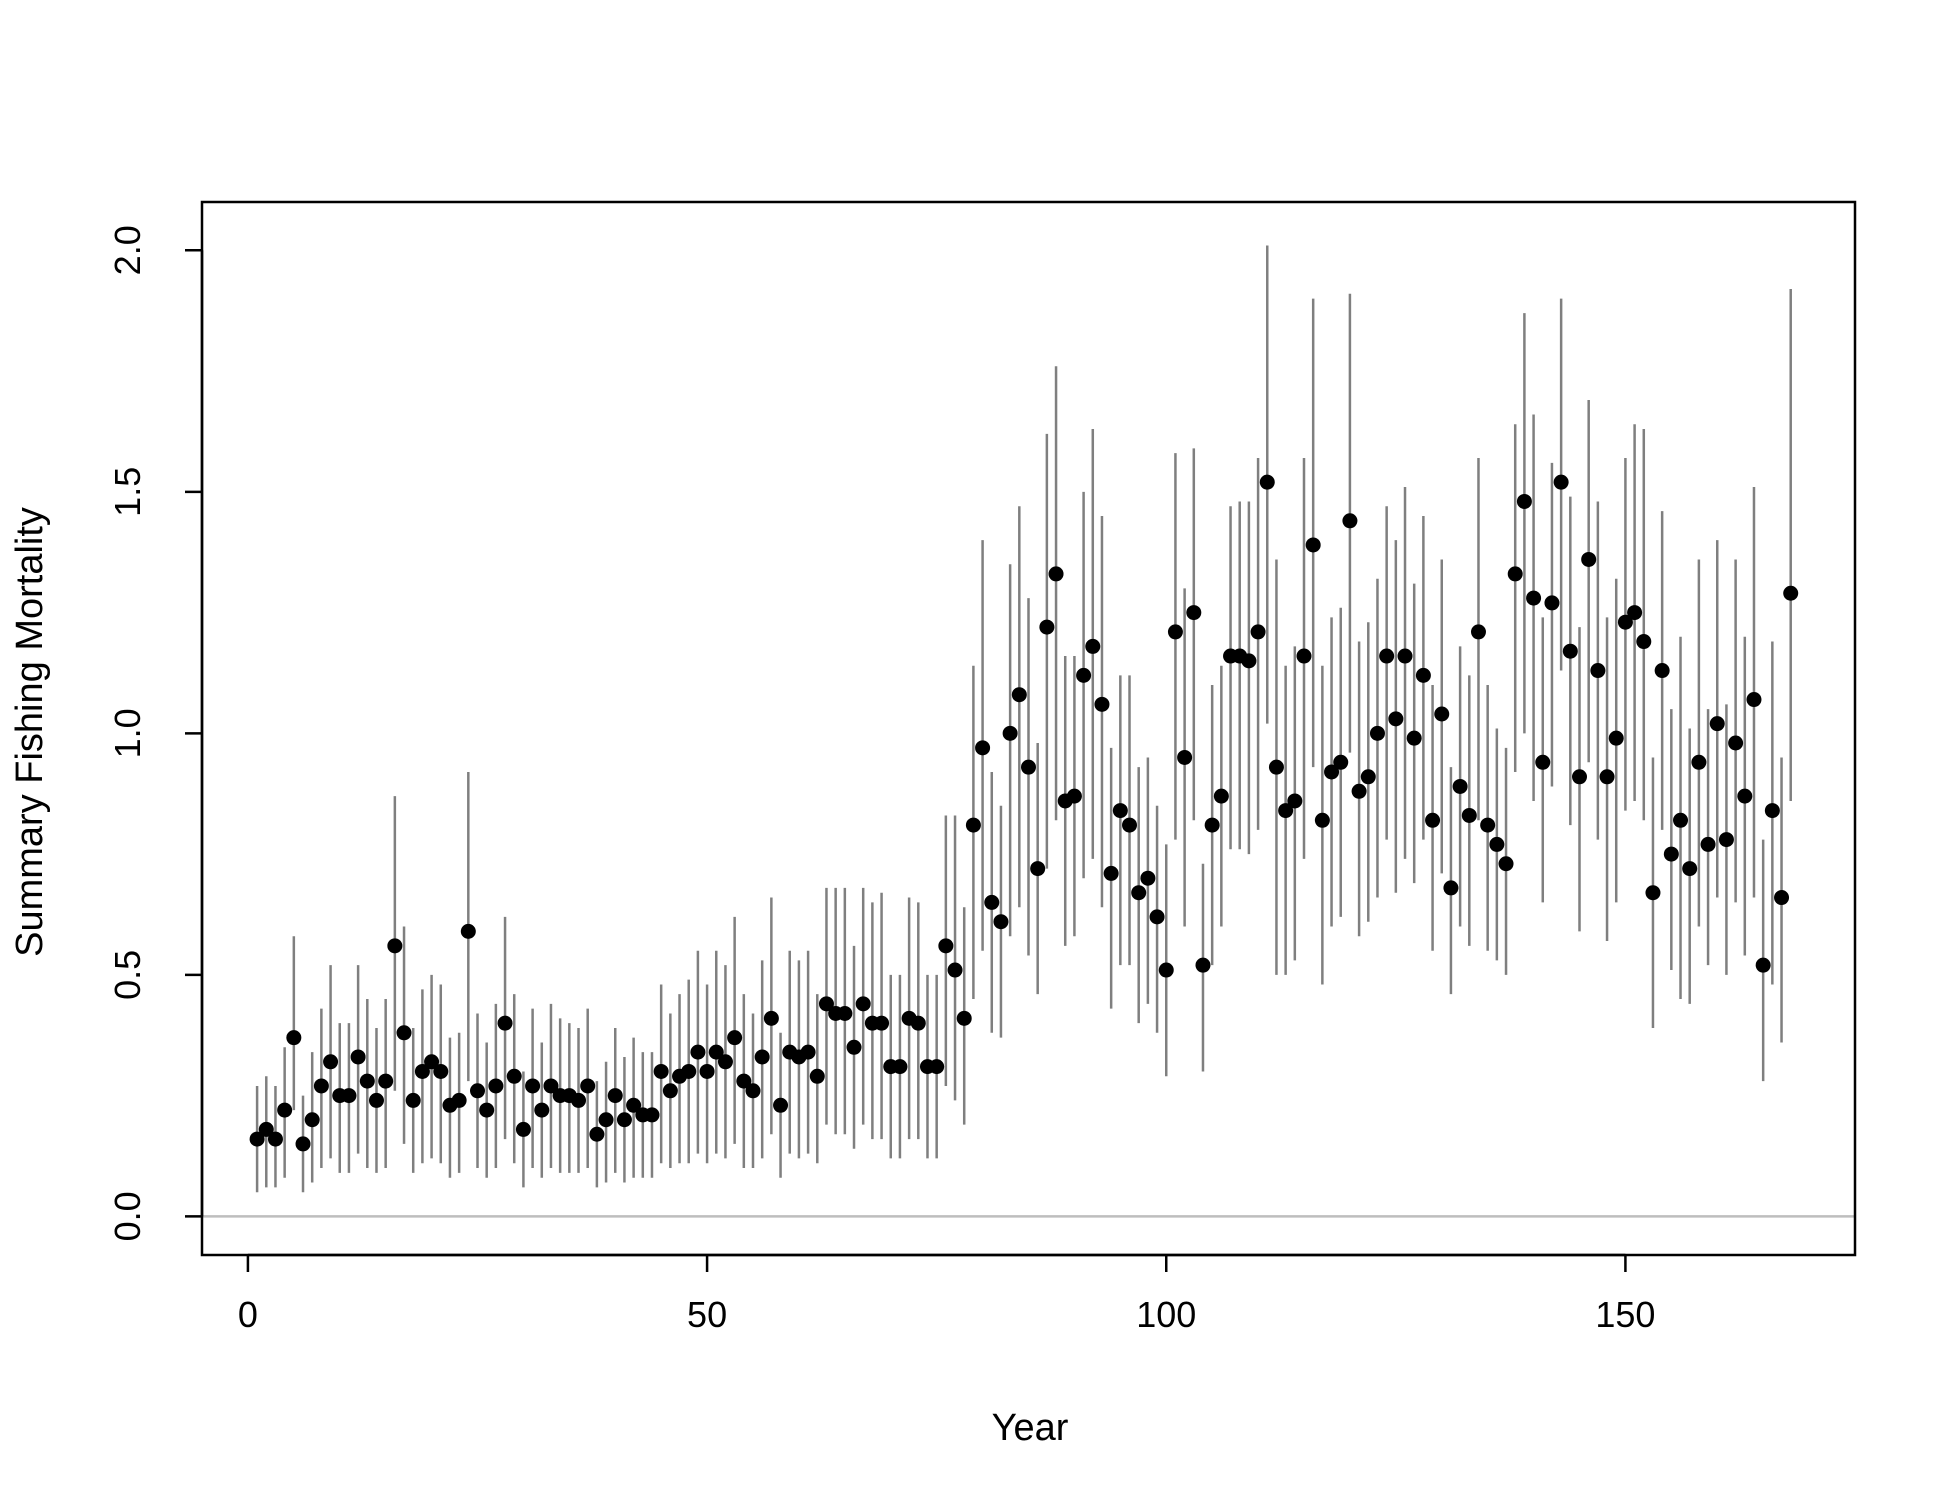  I want to click on x-tick-label: 0, so click(248, 1314).